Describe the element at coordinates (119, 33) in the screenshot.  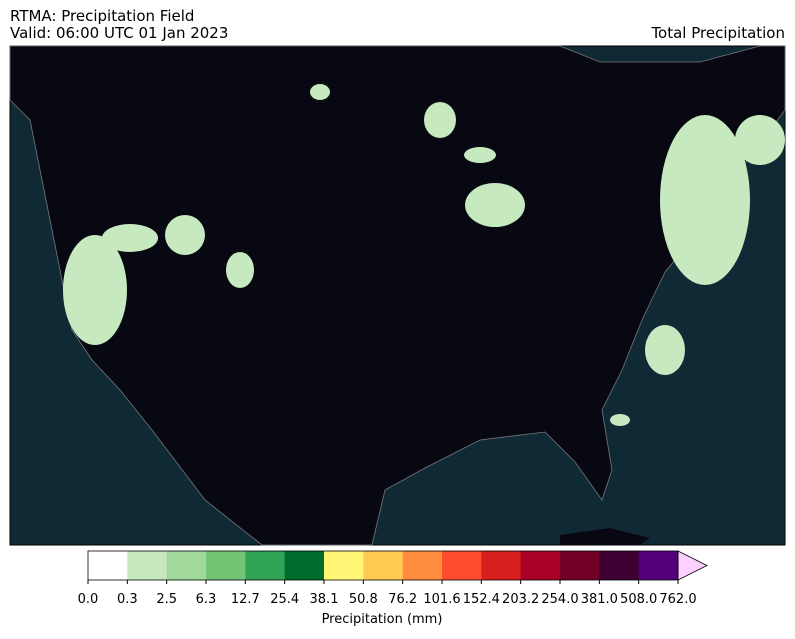
I see `valid-time: Valid: 06:00 UTC 01 Jan 2023` at that location.